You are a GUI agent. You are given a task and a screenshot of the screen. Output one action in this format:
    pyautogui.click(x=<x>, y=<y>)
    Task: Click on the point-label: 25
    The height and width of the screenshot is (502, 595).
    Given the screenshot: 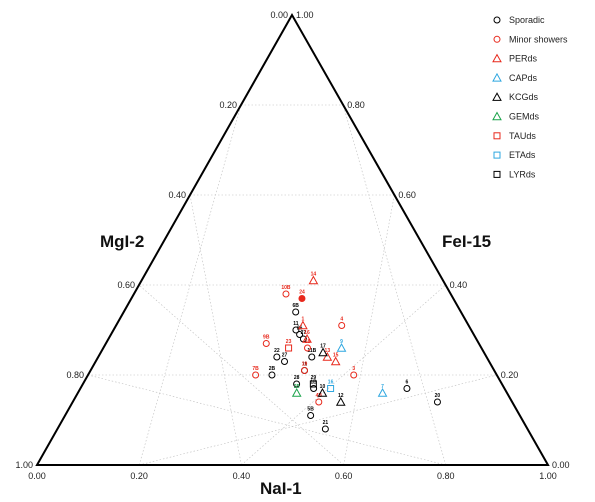 What is the action you would take?
    pyautogui.click(x=297, y=387)
    